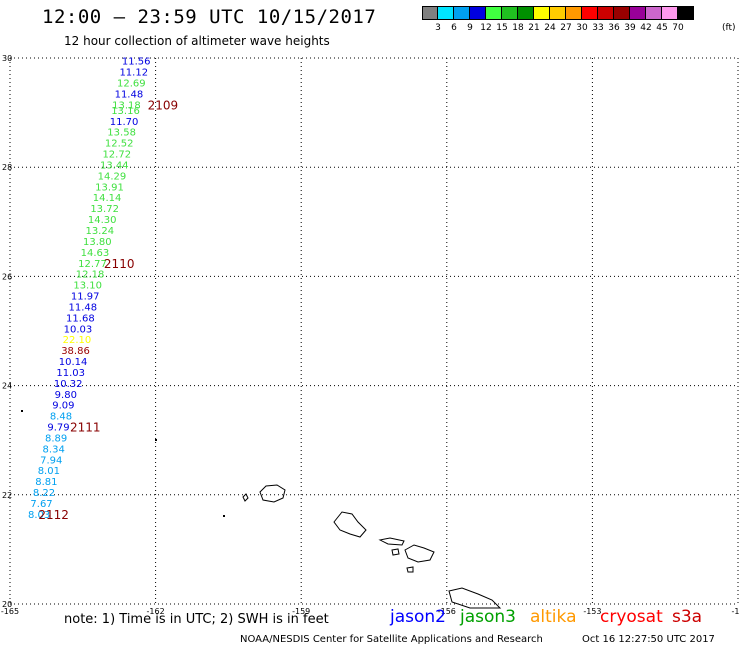 The width and height of the screenshot is (740, 650). Describe the element at coordinates (66, 395) in the screenshot. I see `wave-height-reading: 9.80` at that location.